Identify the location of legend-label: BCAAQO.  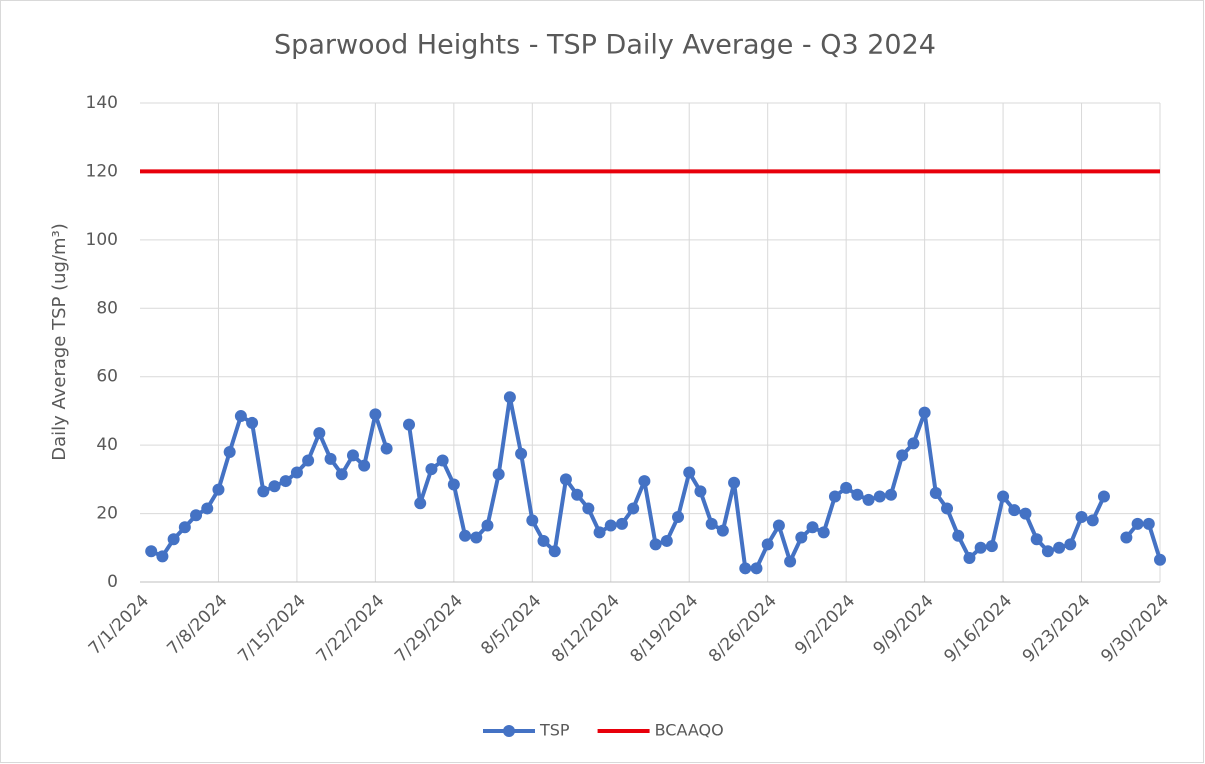
(689, 730).